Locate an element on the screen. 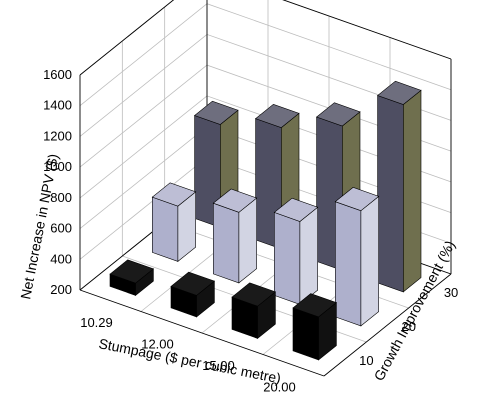 This screenshot has height=413, width=500. bar-10-10.29 is located at coordinates (132, 278).